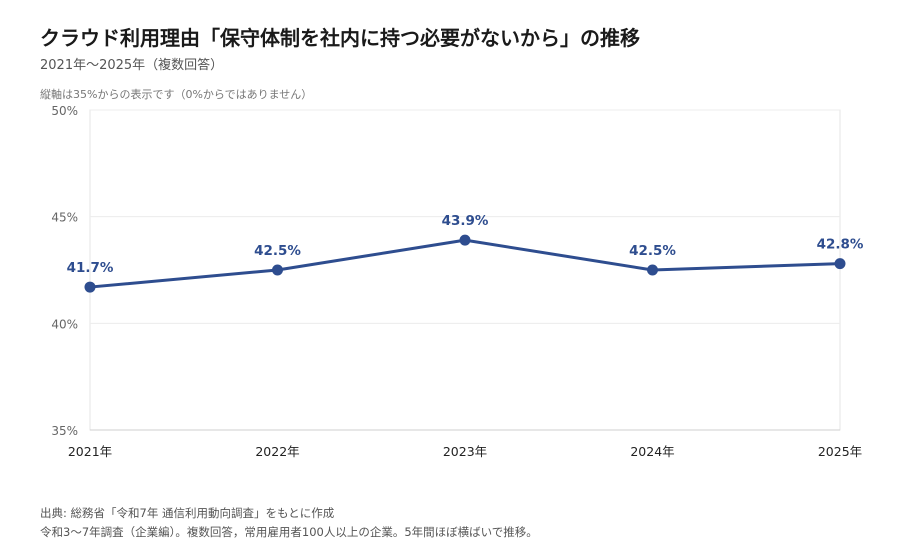  What do you see at coordinates (64, 431) in the screenshot?
I see `y-tick-label: 35%` at bounding box center [64, 431].